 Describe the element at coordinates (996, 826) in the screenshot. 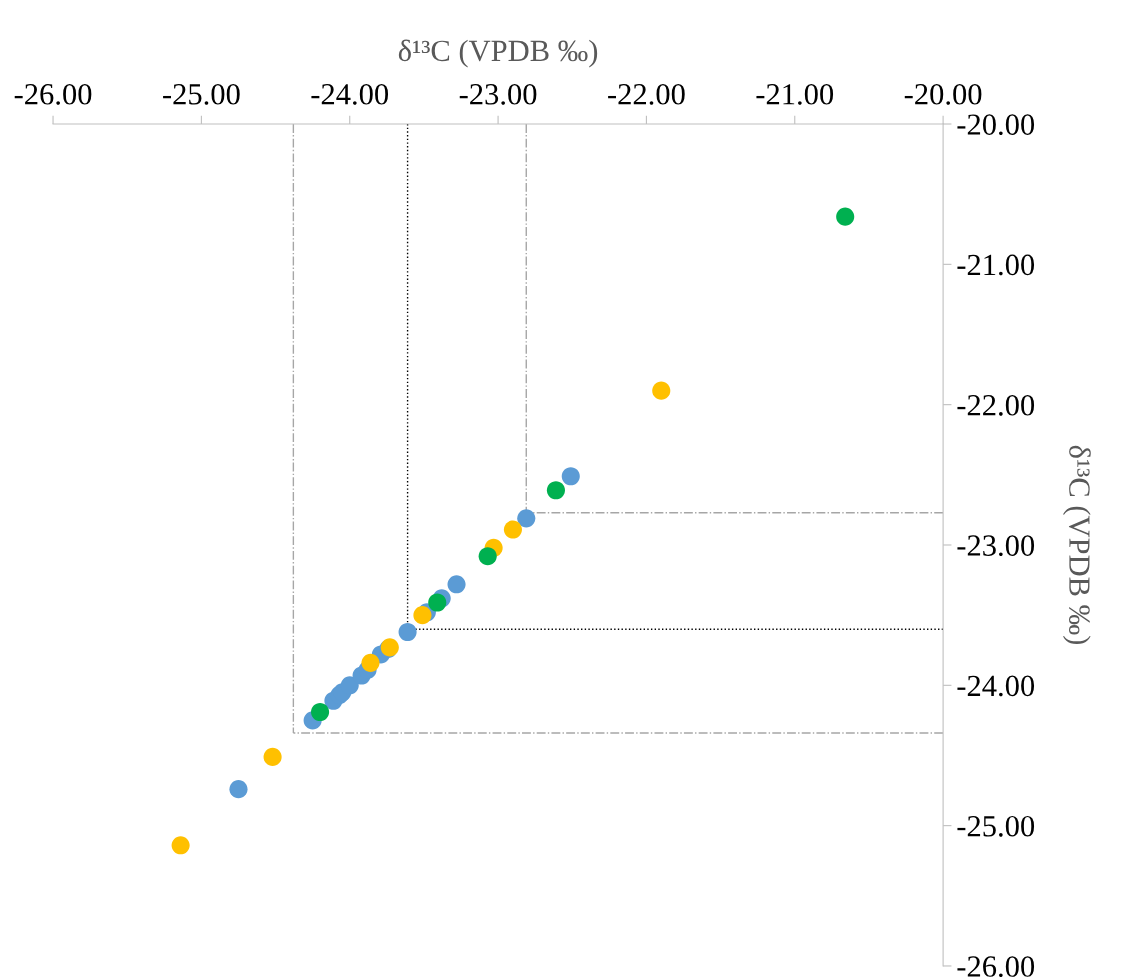

I see `y-tick-label: -25.00` at that location.